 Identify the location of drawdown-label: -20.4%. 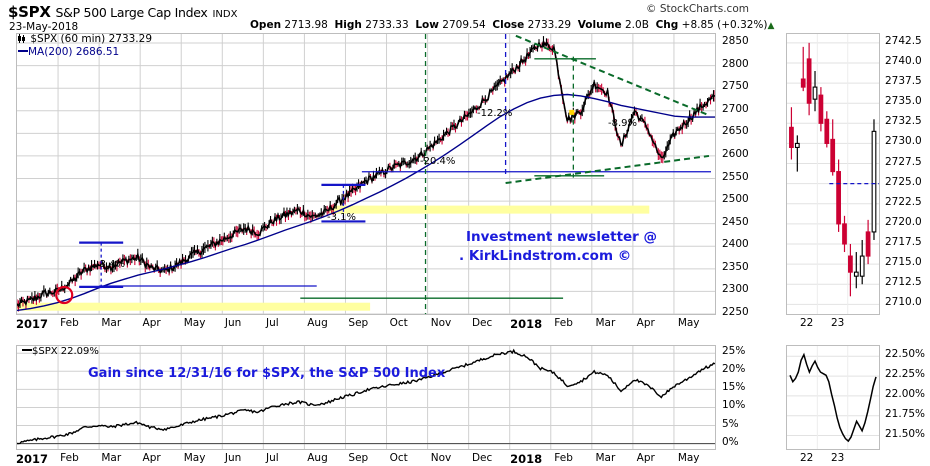
(438, 161).